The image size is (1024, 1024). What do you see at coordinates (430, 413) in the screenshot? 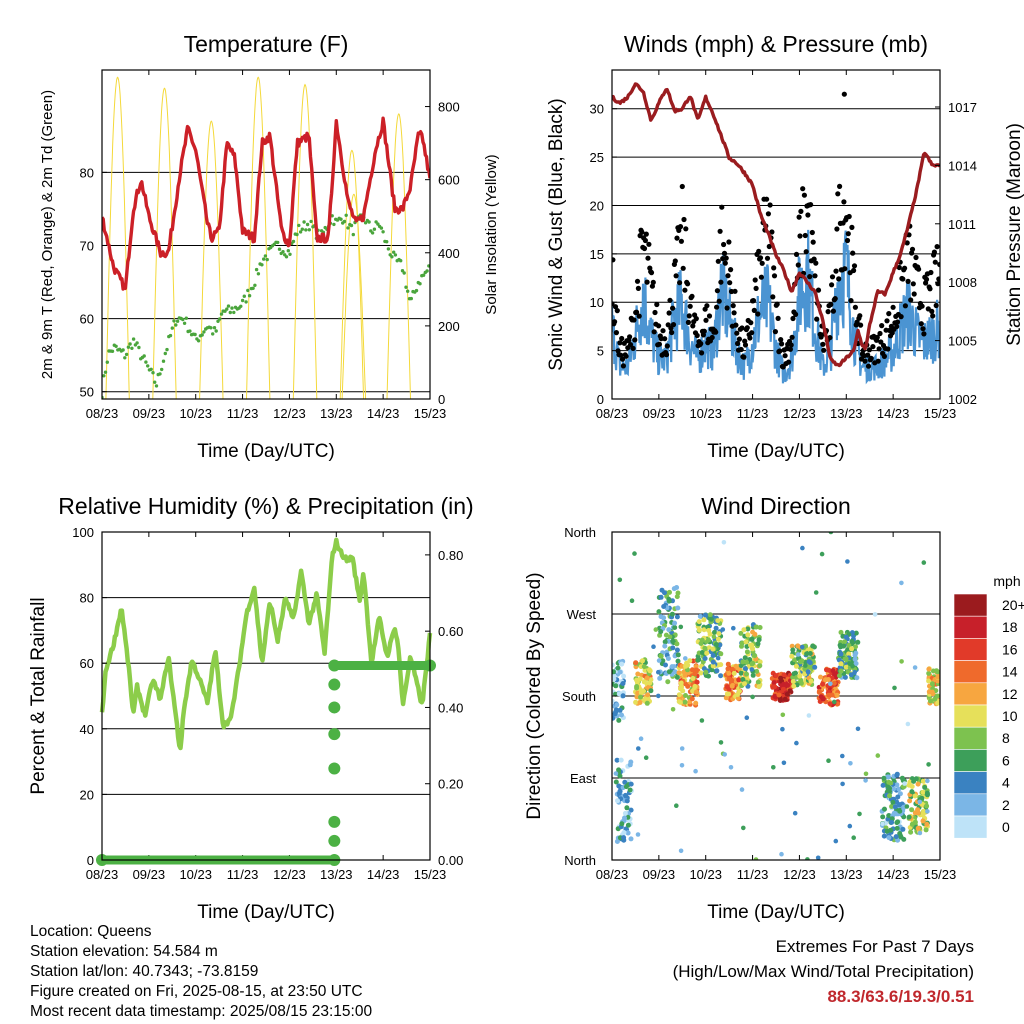
I see `x-tick-label: 15/23` at bounding box center [430, 413].